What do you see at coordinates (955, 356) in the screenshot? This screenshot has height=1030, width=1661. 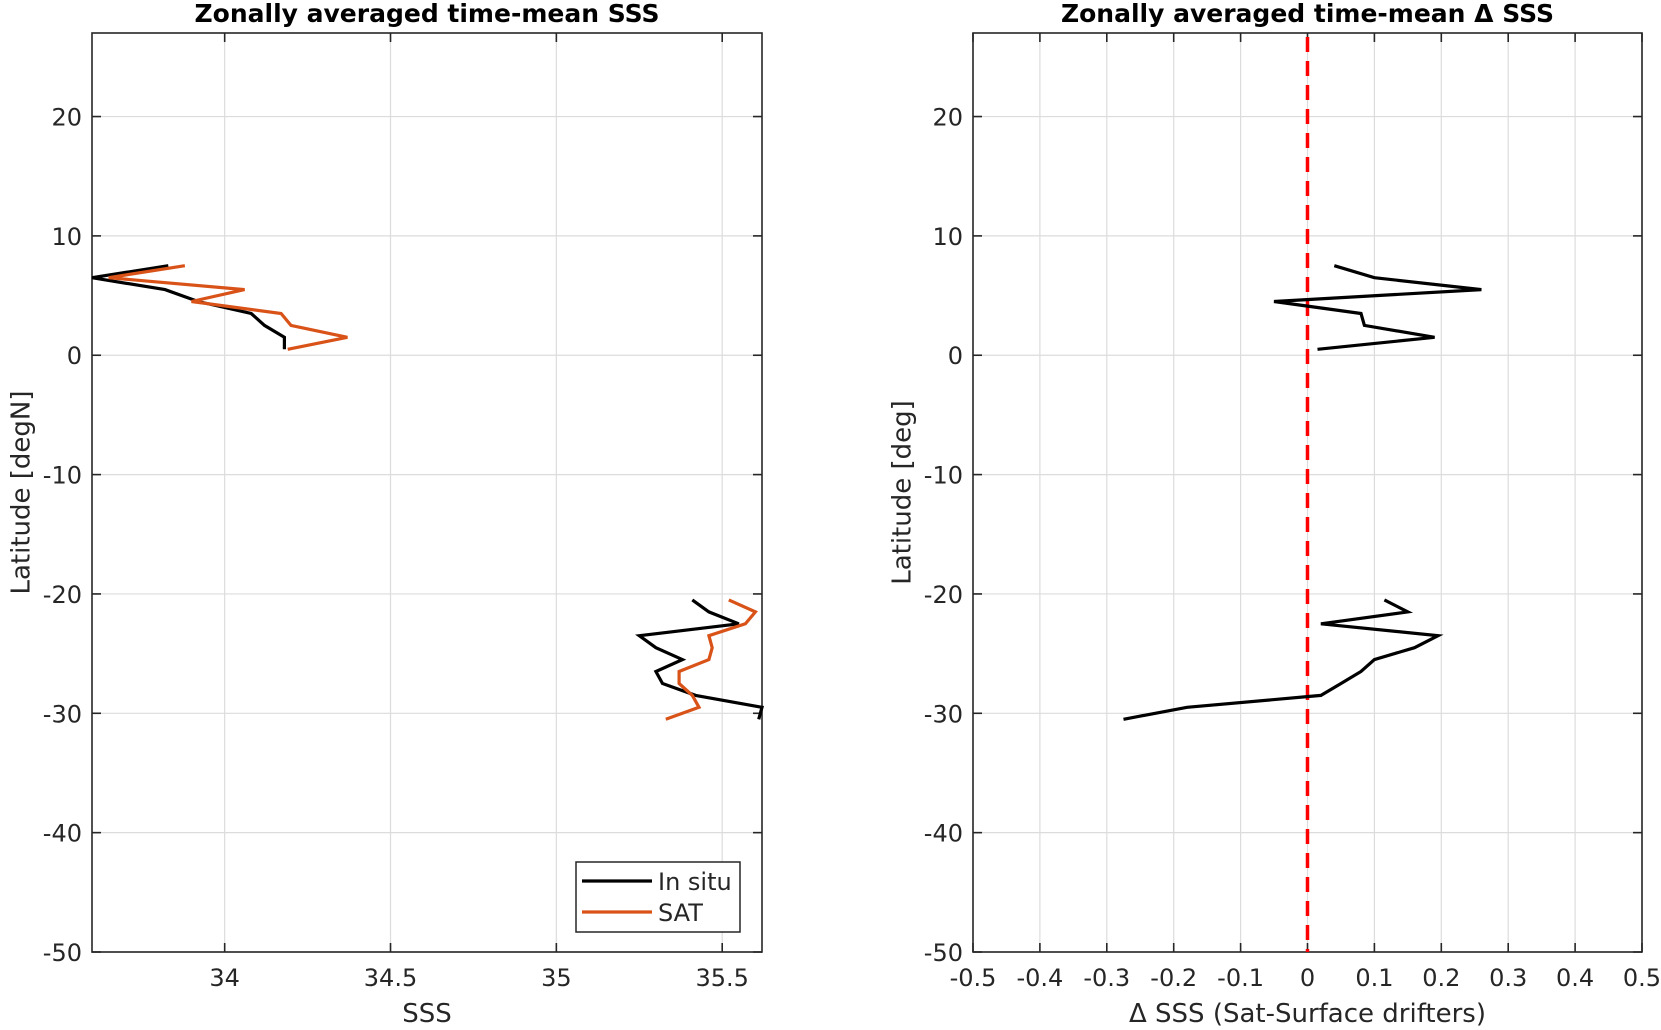 I see `delta-sss-y-tick-label: 0` at bounding box center [955, 356].